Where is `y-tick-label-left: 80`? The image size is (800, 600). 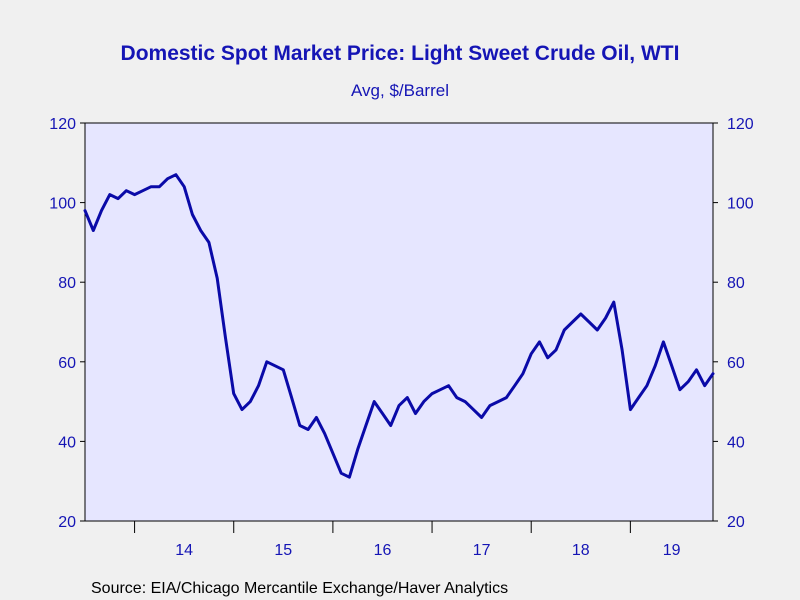 y-tick-label-left: 80 is located at coordinates (67, 283).